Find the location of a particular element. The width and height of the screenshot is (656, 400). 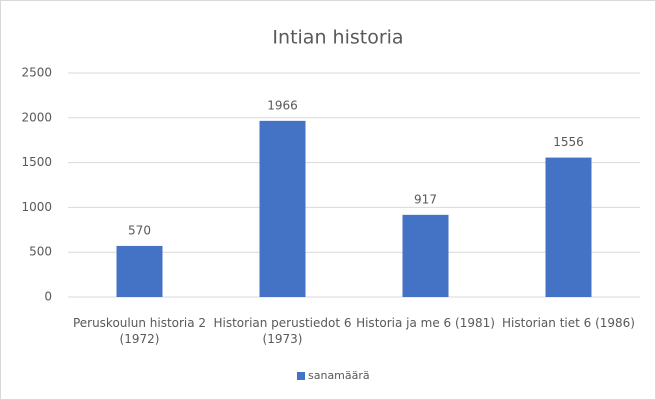

data-label: 1556 is located at coordinates (568, 142).